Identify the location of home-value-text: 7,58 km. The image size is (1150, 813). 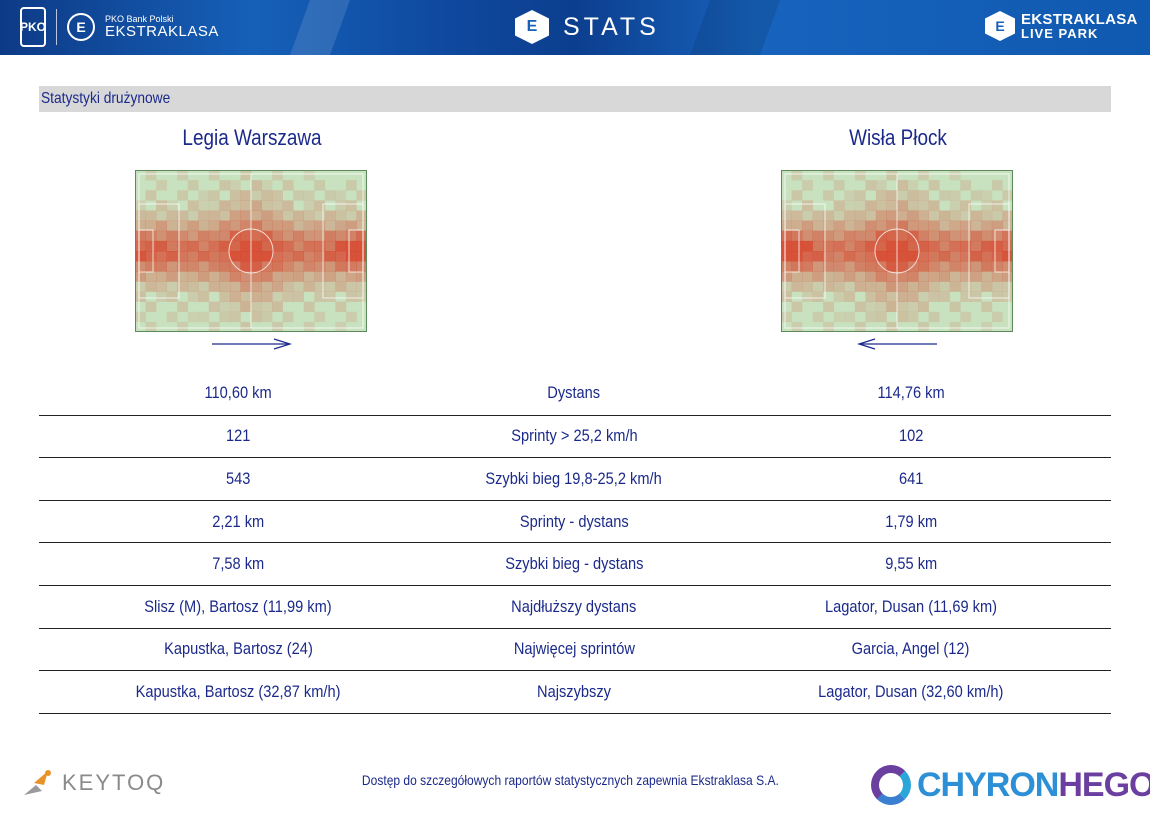
(238, 564).